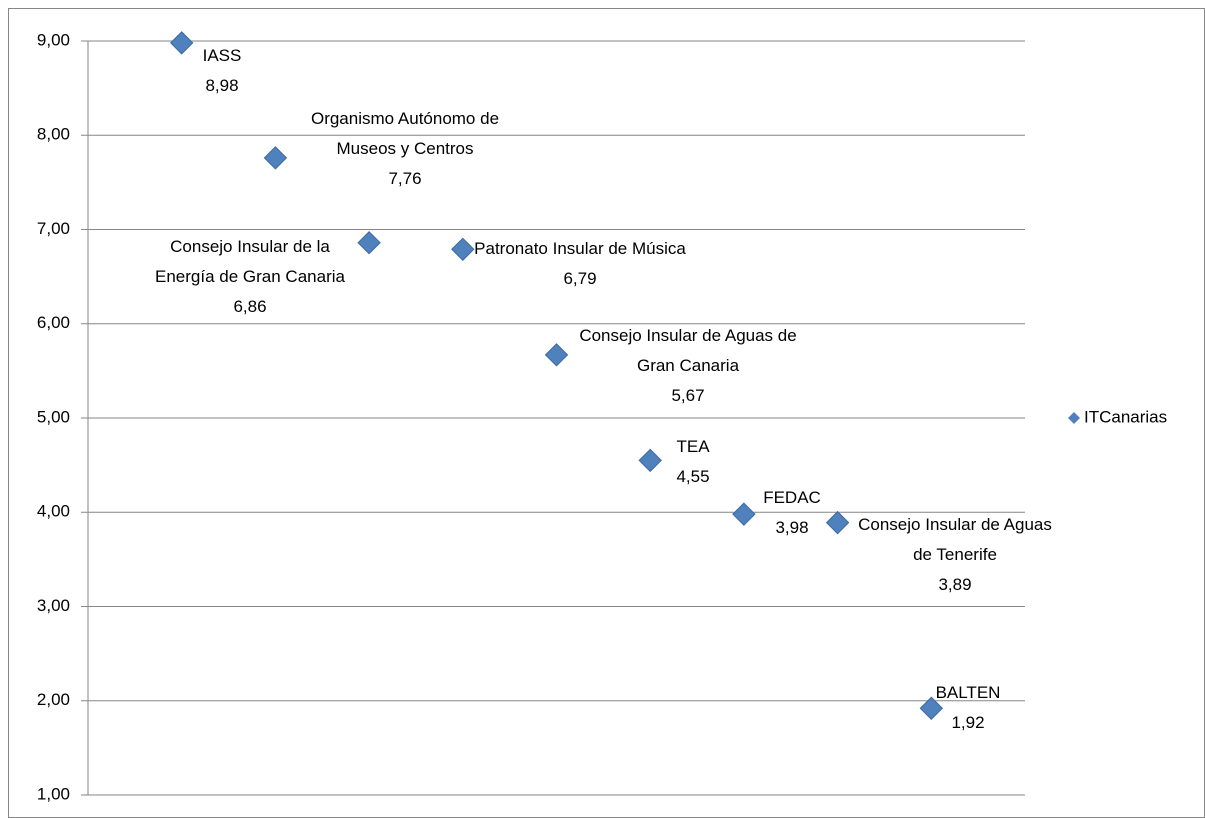 The width and height of the screenshot is (1205, 818). Describe the element at coordinates (968, 722) in the screenshot. I see `value-label: 1,92` at that location.